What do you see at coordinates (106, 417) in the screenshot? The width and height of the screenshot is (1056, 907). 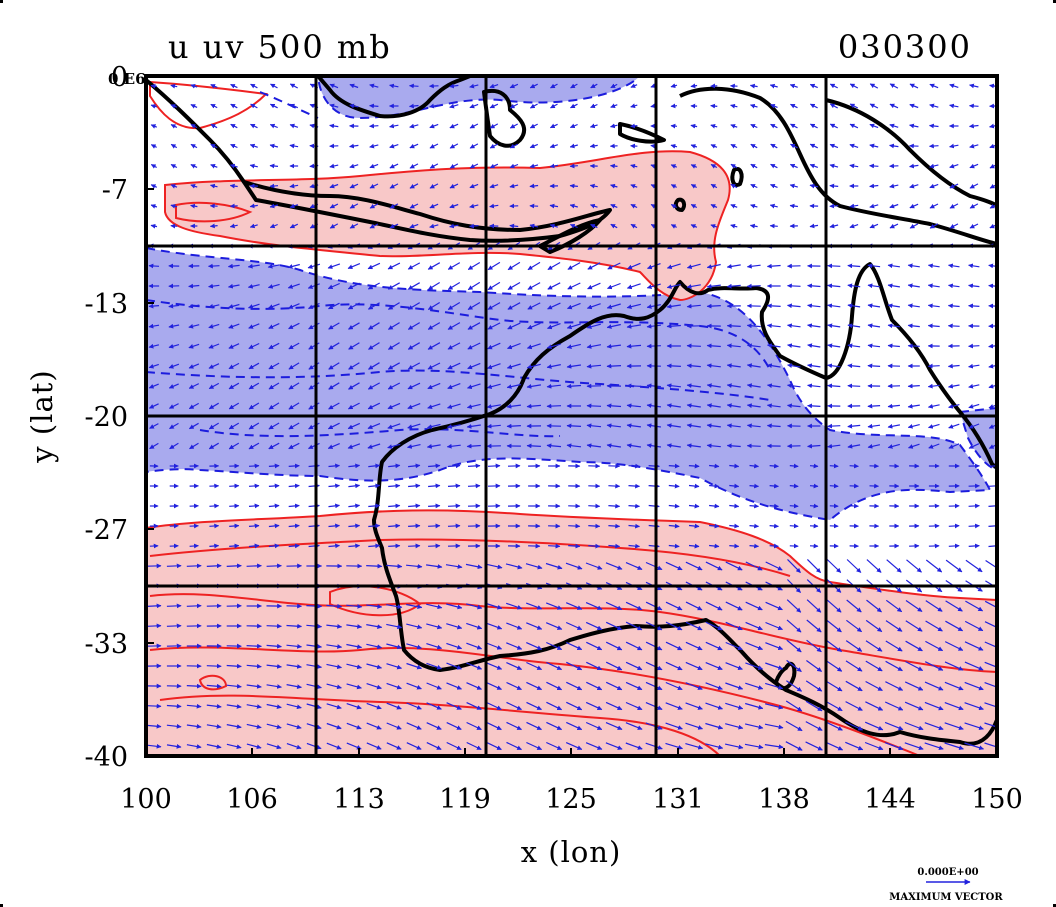 I see `y-tick-label: -20` at bounding box center [106, 417].